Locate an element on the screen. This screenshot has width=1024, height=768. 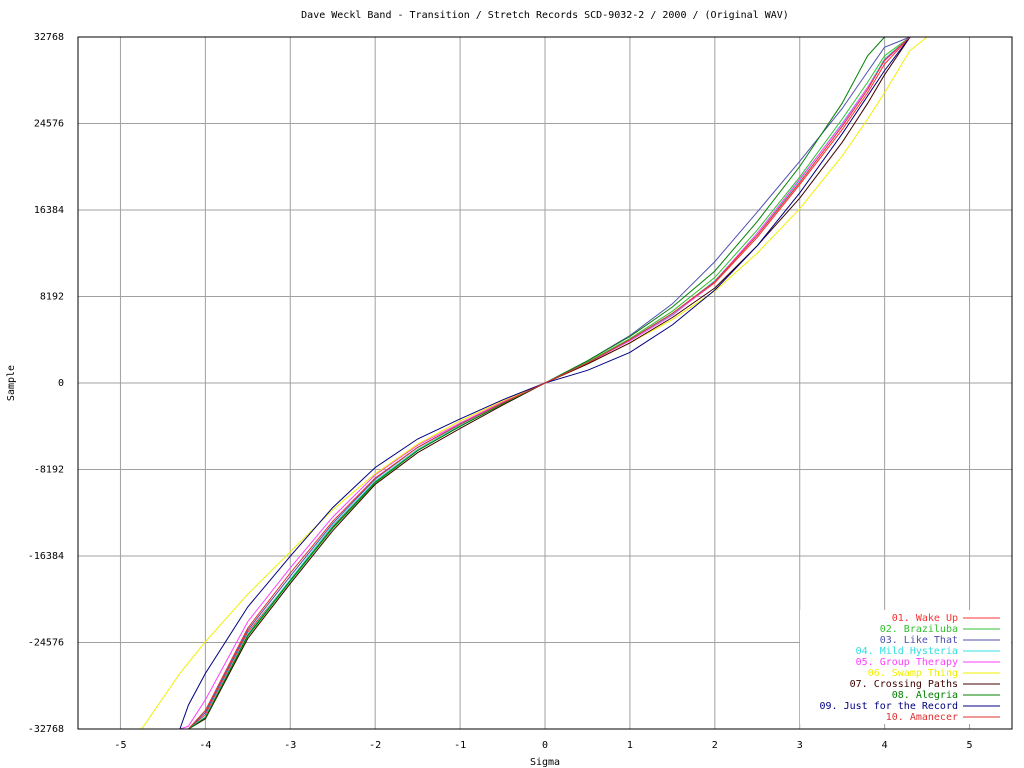
legend-label: 10. Amanecer is located at coordinates (922, 717).